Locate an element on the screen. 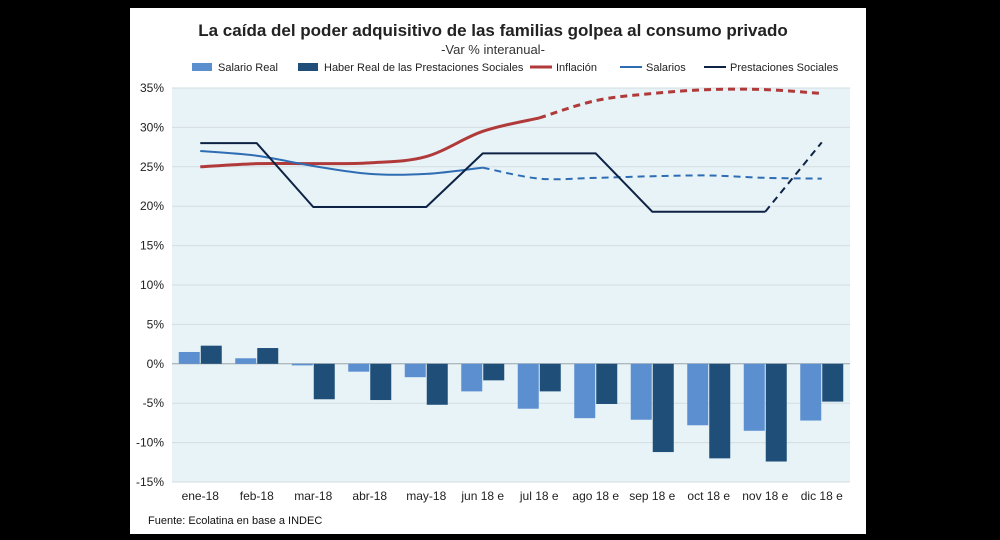 Image resolution: width=1000 pixels, height=540 pixels. x-tick-label: jul 18 e is located at coordinates (539, 496).